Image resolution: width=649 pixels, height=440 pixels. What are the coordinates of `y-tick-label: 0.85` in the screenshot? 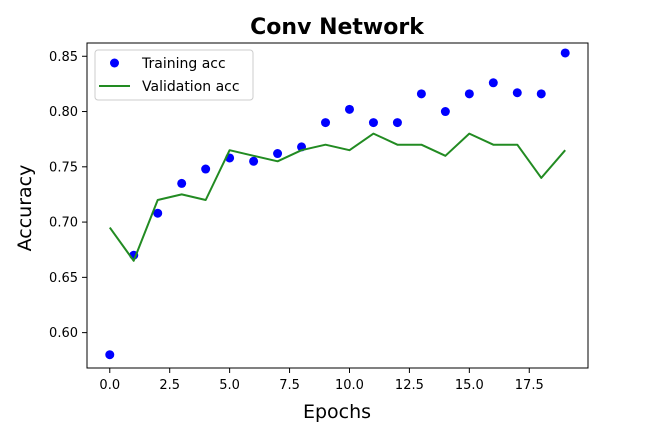 It's located at (63, 57).